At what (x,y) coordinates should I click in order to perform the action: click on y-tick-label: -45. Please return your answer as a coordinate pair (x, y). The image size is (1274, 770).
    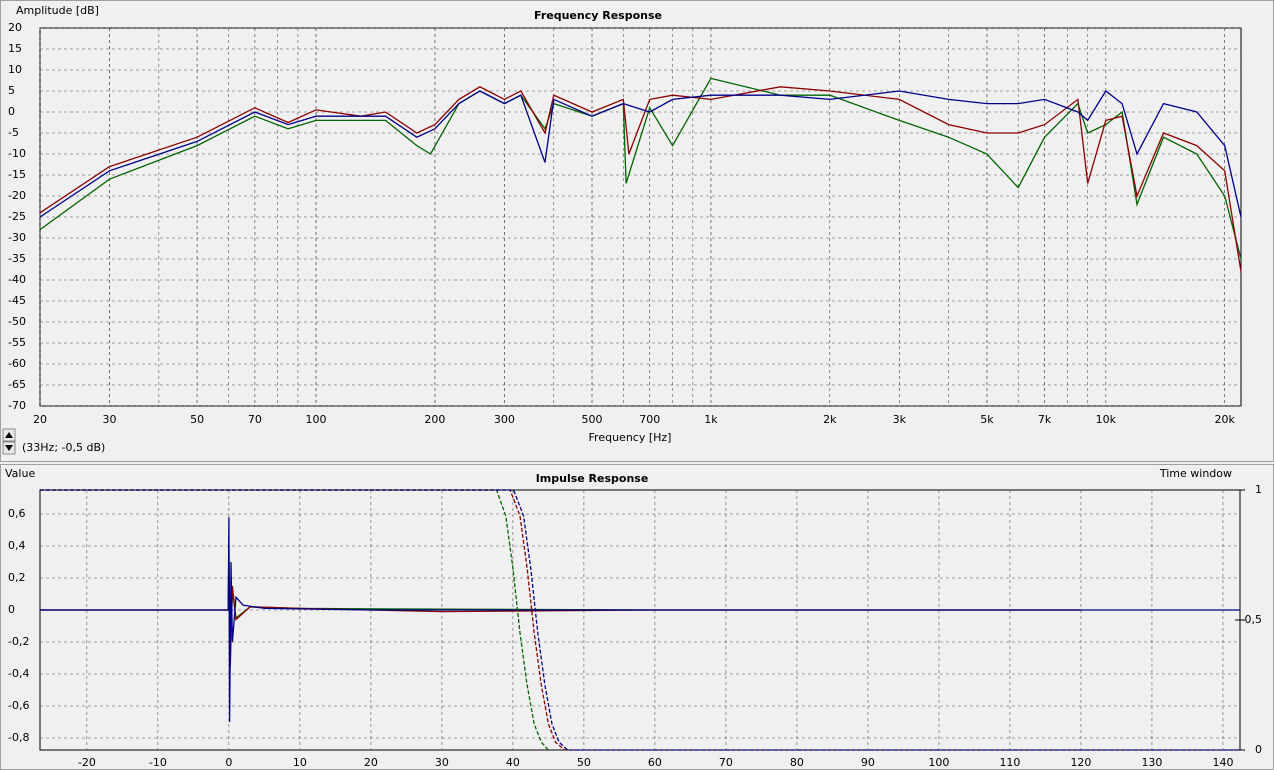
    Looking at the image, I should click on (17, 300).